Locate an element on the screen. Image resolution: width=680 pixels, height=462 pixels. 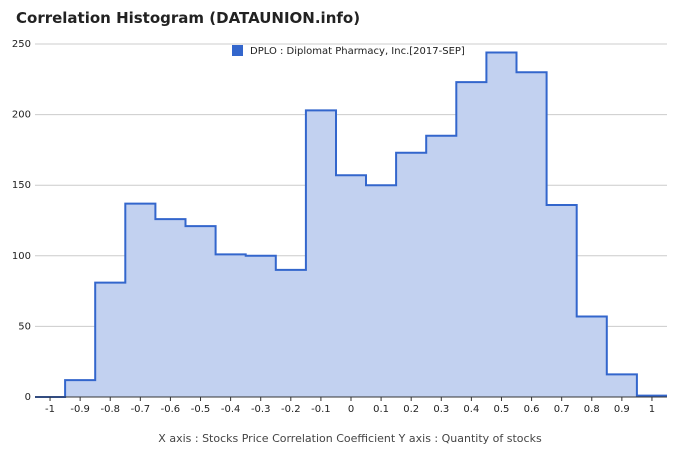
x-tick-label: -0.7 is located at coordinates (141, 409).